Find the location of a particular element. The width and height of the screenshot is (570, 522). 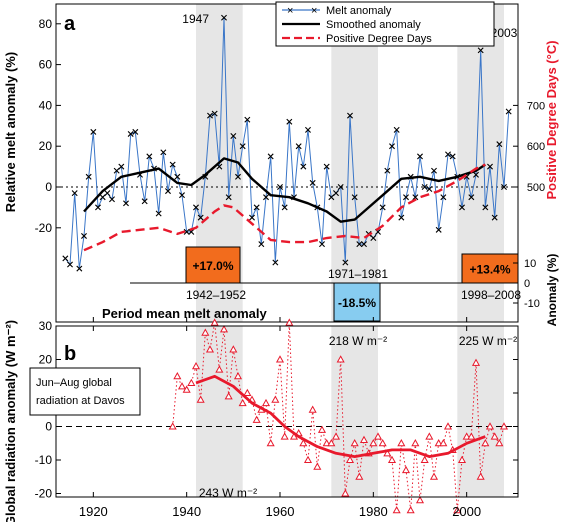

legend-melt-text: Melt anomaly is located at coordinates (359, 11).